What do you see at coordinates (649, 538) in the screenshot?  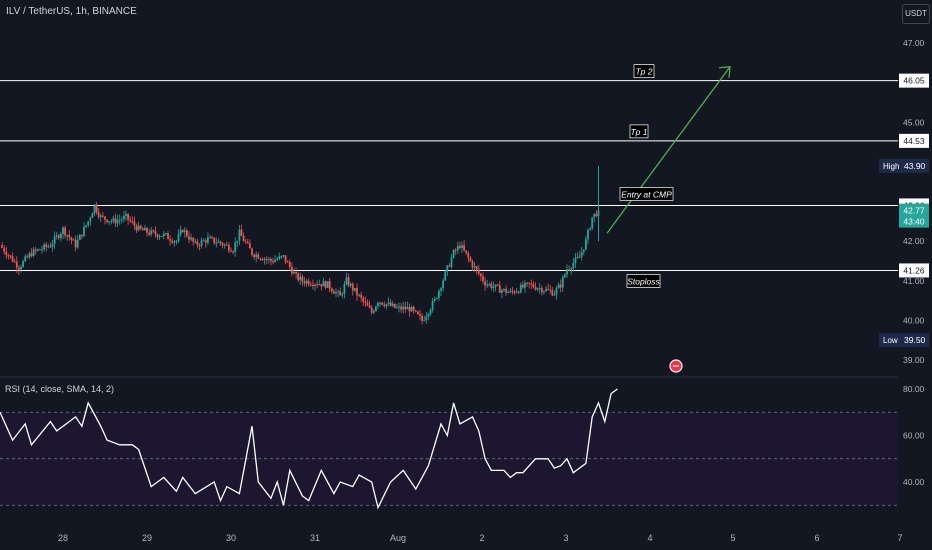 I see `time-tick-label: 4` at bounding box center [649, 538].